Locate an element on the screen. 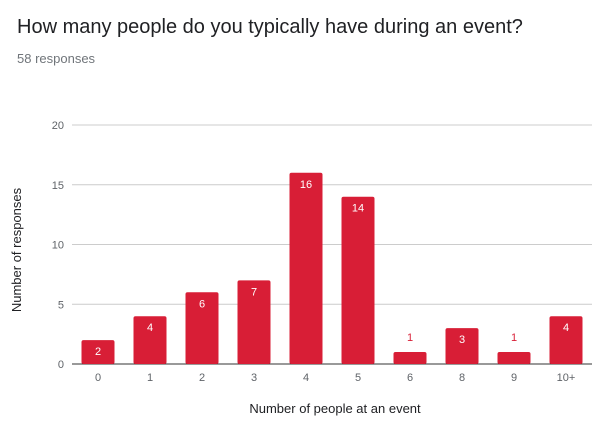 The image size is (616, 434). y-axis-title: Number of responses is located at coordinates (16, 249).